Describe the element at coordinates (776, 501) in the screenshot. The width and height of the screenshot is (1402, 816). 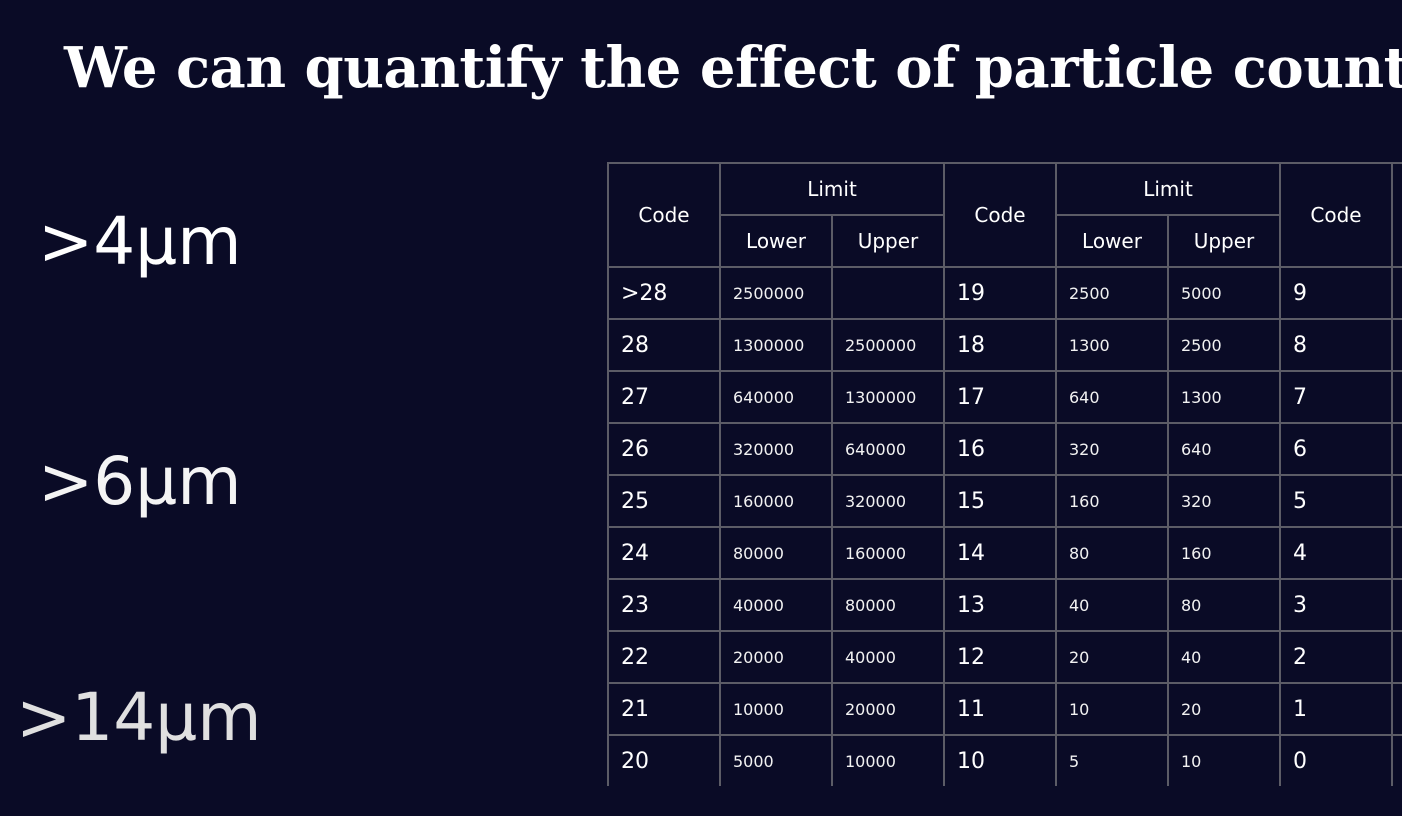
I see `lower-limit-cell: 160000` at that location.